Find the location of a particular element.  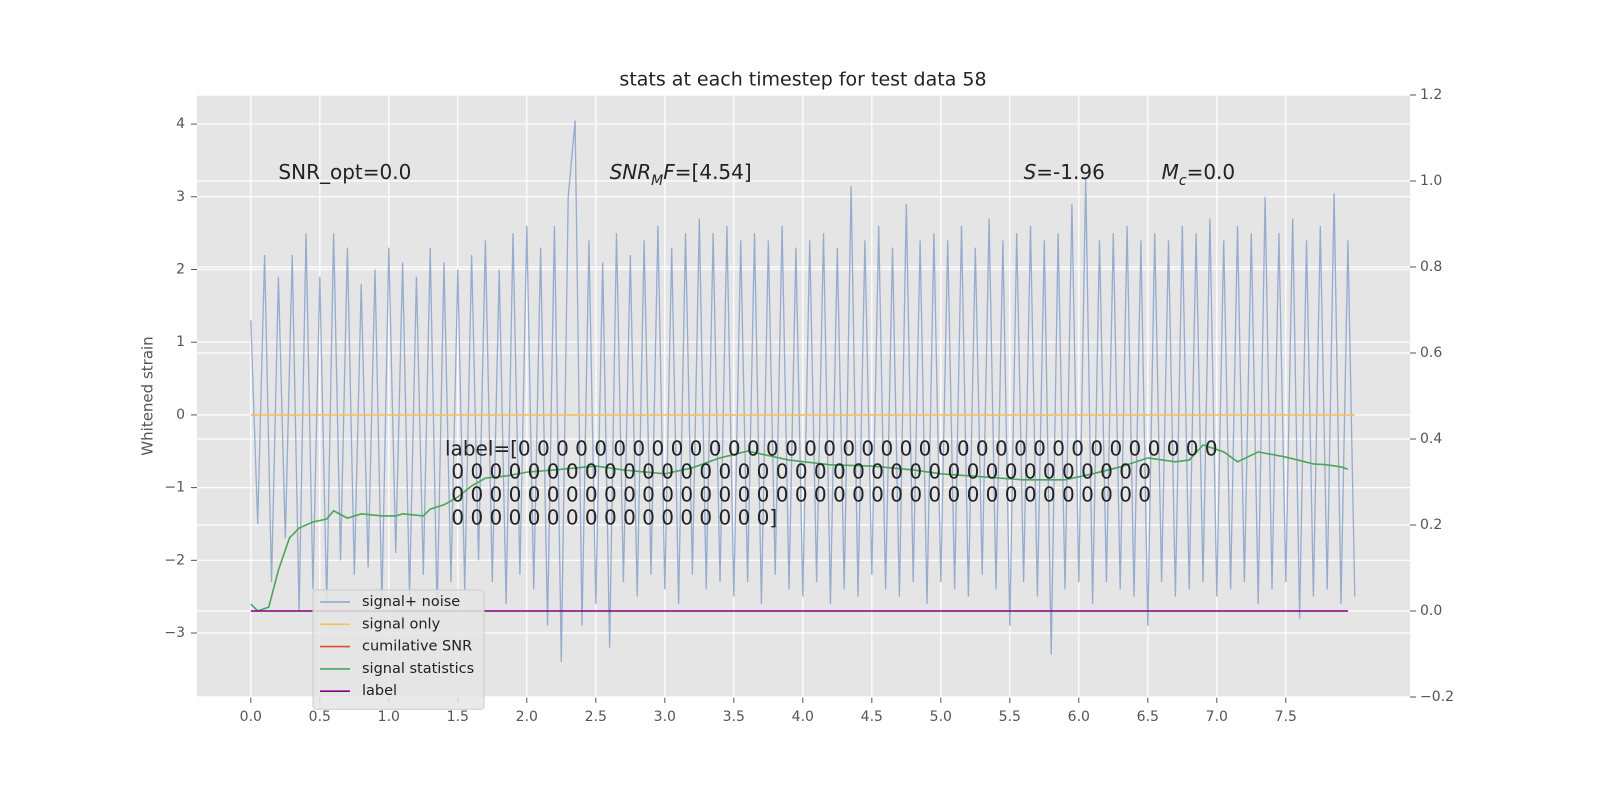

annotation-part: F is located at coordinates (669, 172).